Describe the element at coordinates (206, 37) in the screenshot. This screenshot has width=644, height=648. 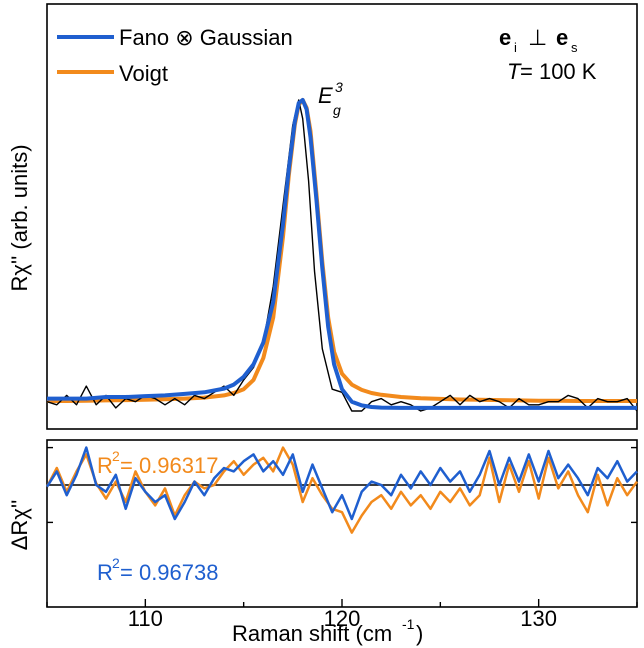
I see `legend-label-fano: Fano ⊗ Gaussian` at that location.